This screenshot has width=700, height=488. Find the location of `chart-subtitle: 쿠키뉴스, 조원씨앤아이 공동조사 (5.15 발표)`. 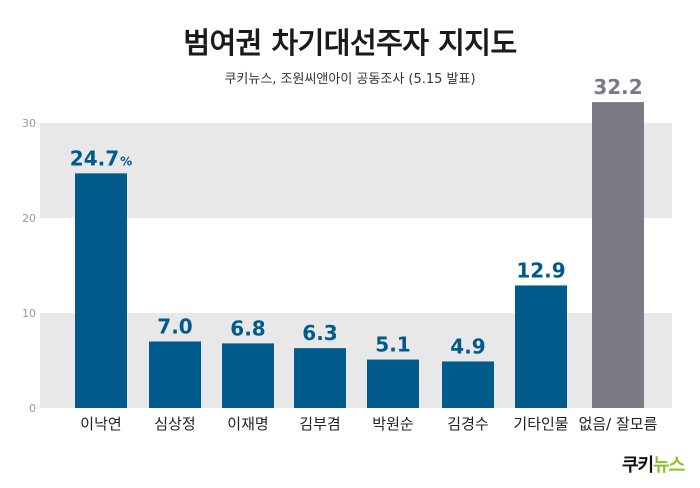

chart-subtitle: 쿠키뉴스, 조원씨앤아이 공동조사 (5.15 발표) is located at coordinates (350, 79).